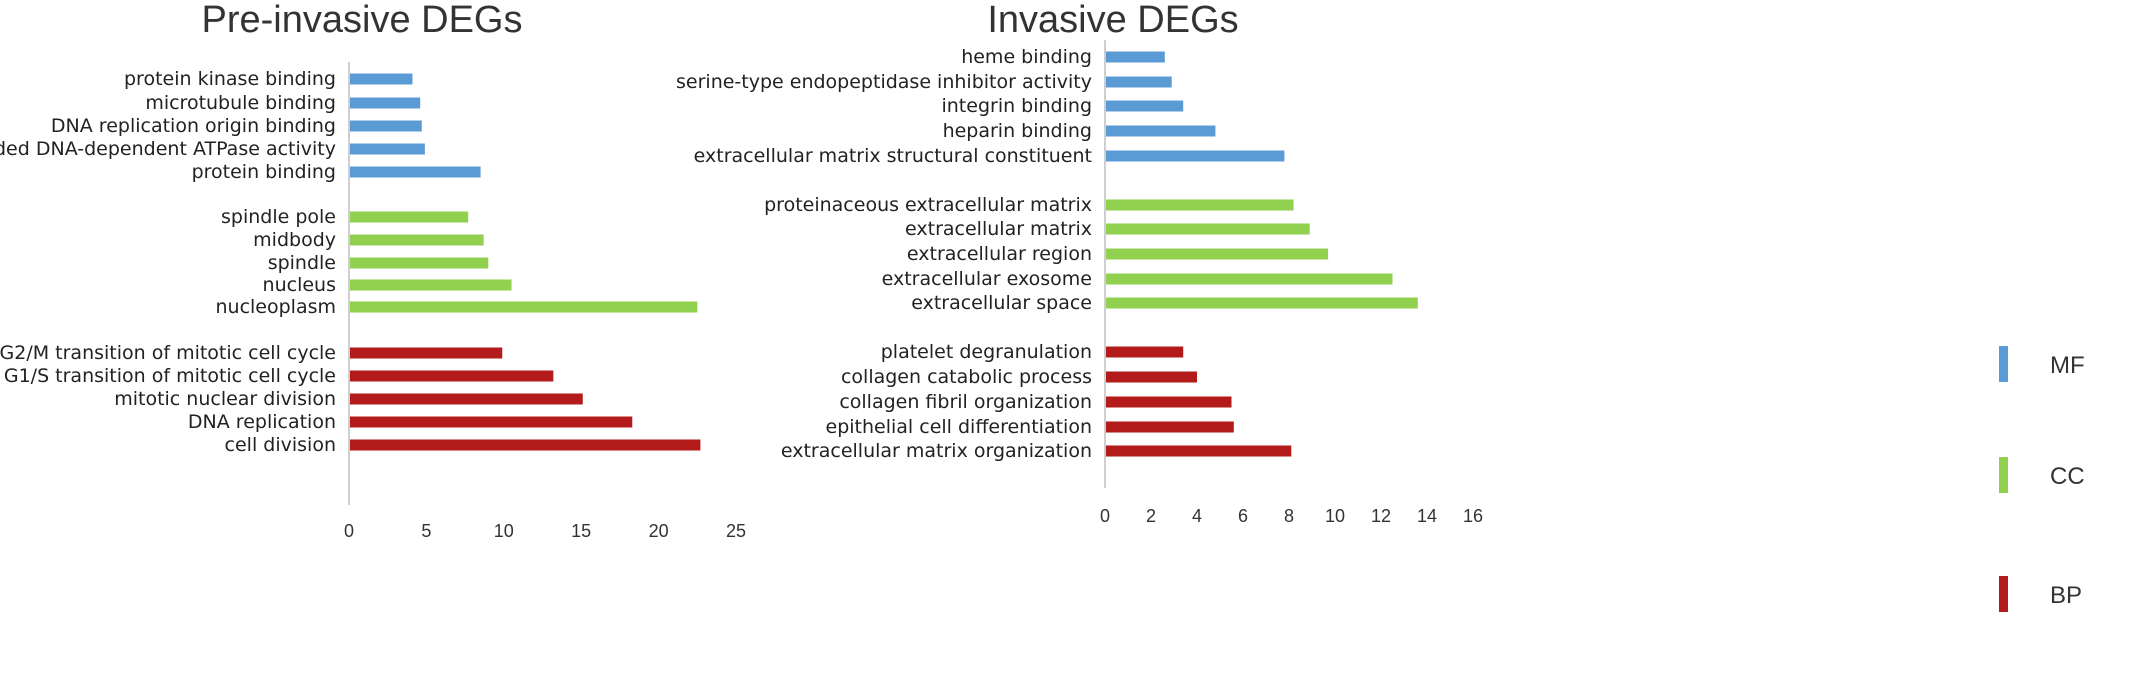  Describe the element at coordinates (168, 353) in the screenshot. I see `category-label: G2/M transition of mitotic cell cycle` at that location.